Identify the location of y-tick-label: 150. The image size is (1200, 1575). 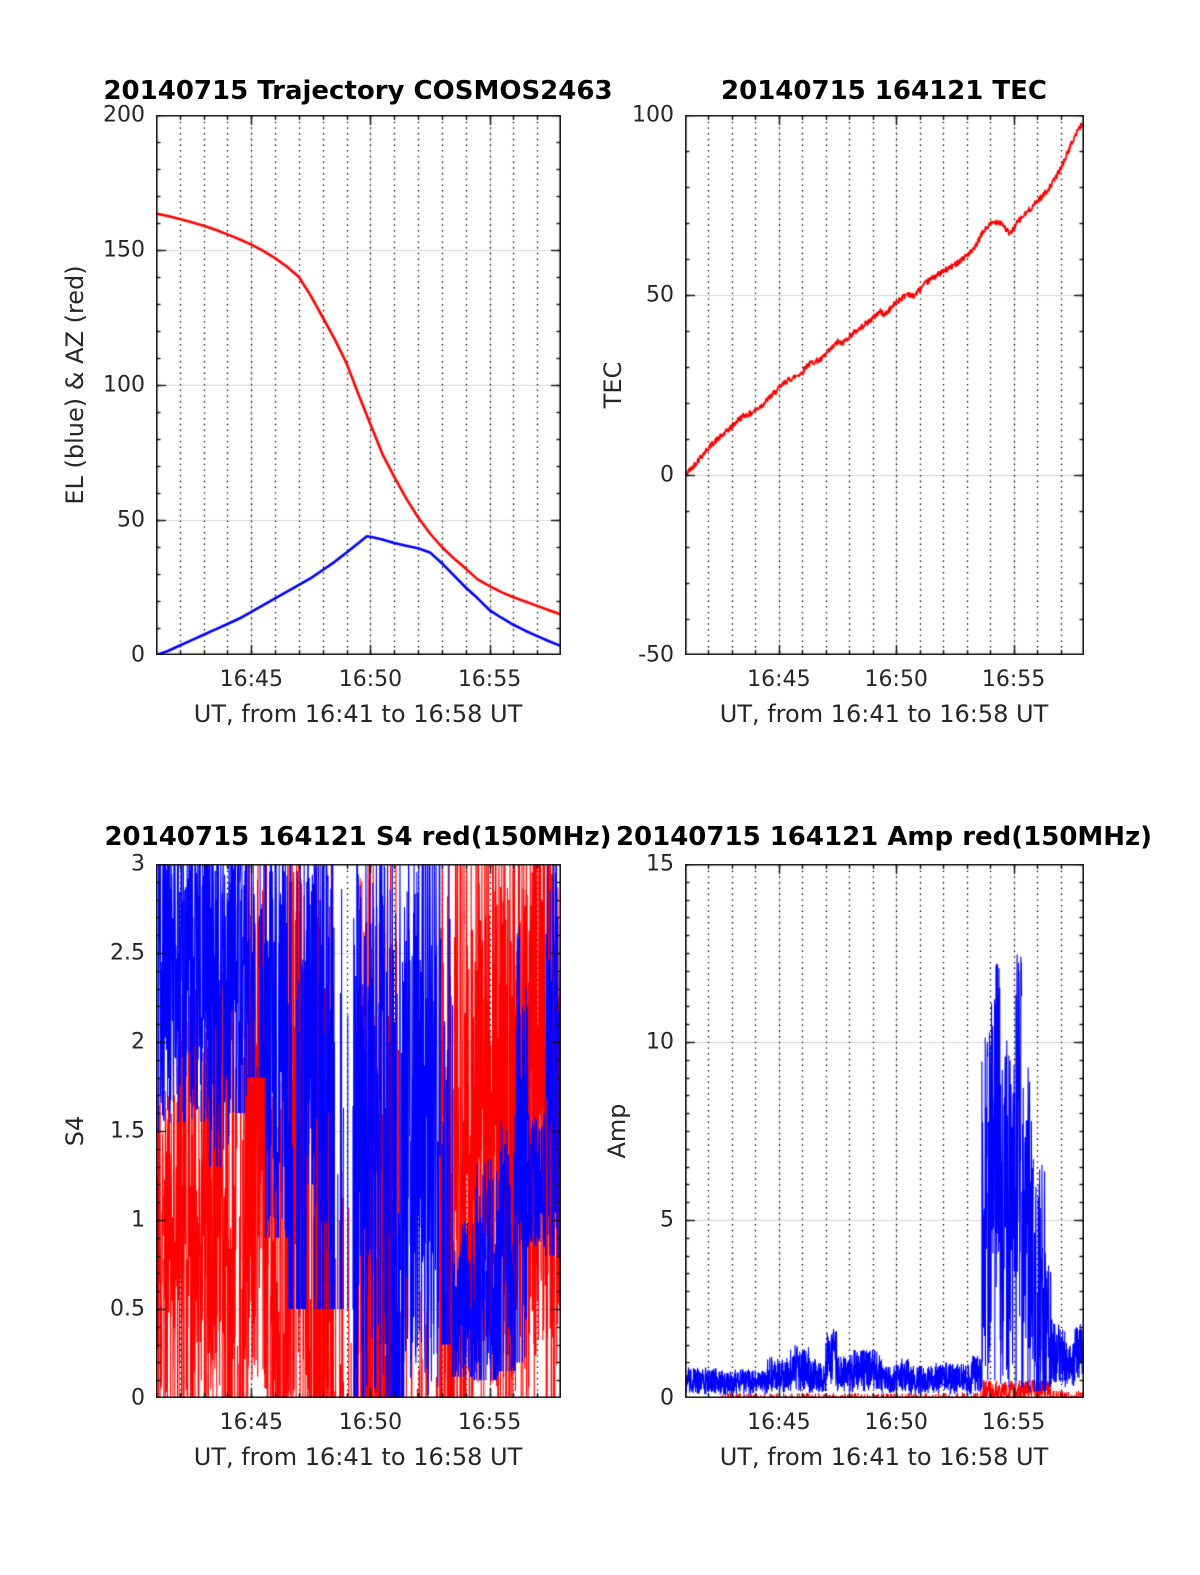
(124, 250).